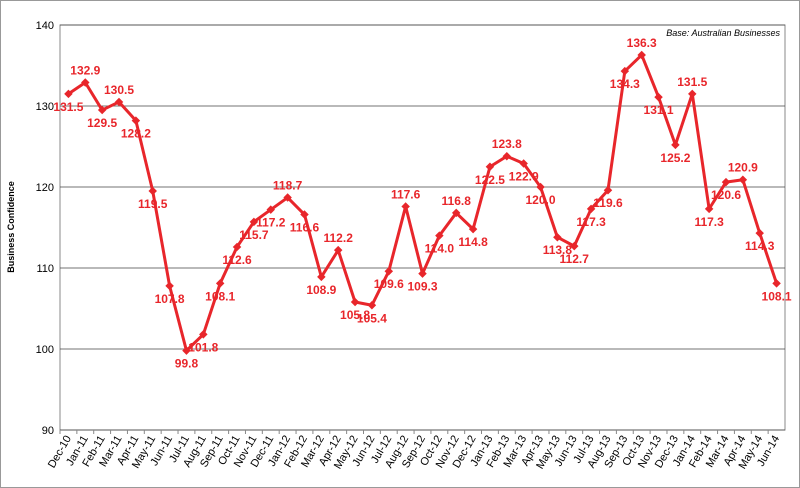 The image size is (800, 488). What do you see at coordinates (288, 186) in the screenshot?
I see `value-label: 118.7` at bounding box center [288, 186].